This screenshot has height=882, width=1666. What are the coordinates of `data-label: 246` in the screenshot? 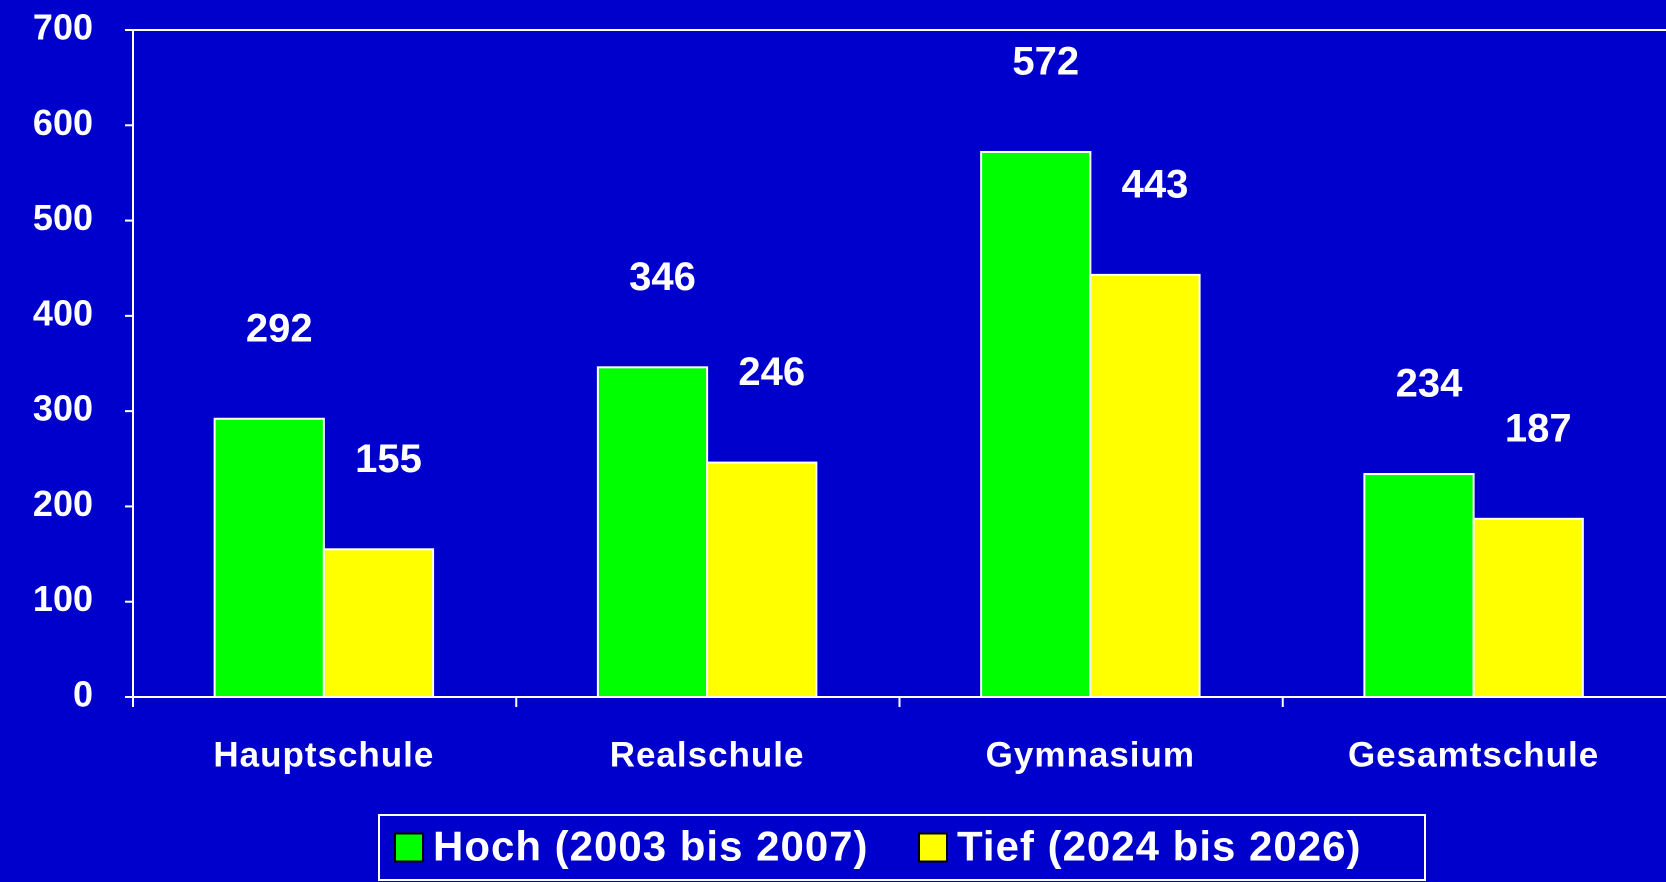 It's located at (771, 372).